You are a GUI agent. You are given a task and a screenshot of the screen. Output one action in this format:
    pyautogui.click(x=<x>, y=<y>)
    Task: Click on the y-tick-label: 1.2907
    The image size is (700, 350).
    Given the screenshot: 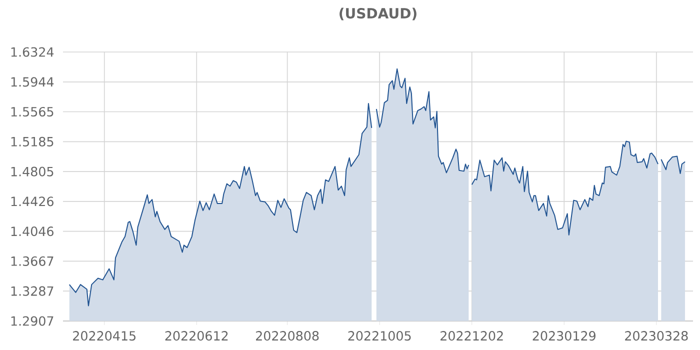 What is the action you would take?
    pyautogui.click(x=32, y=321)
    